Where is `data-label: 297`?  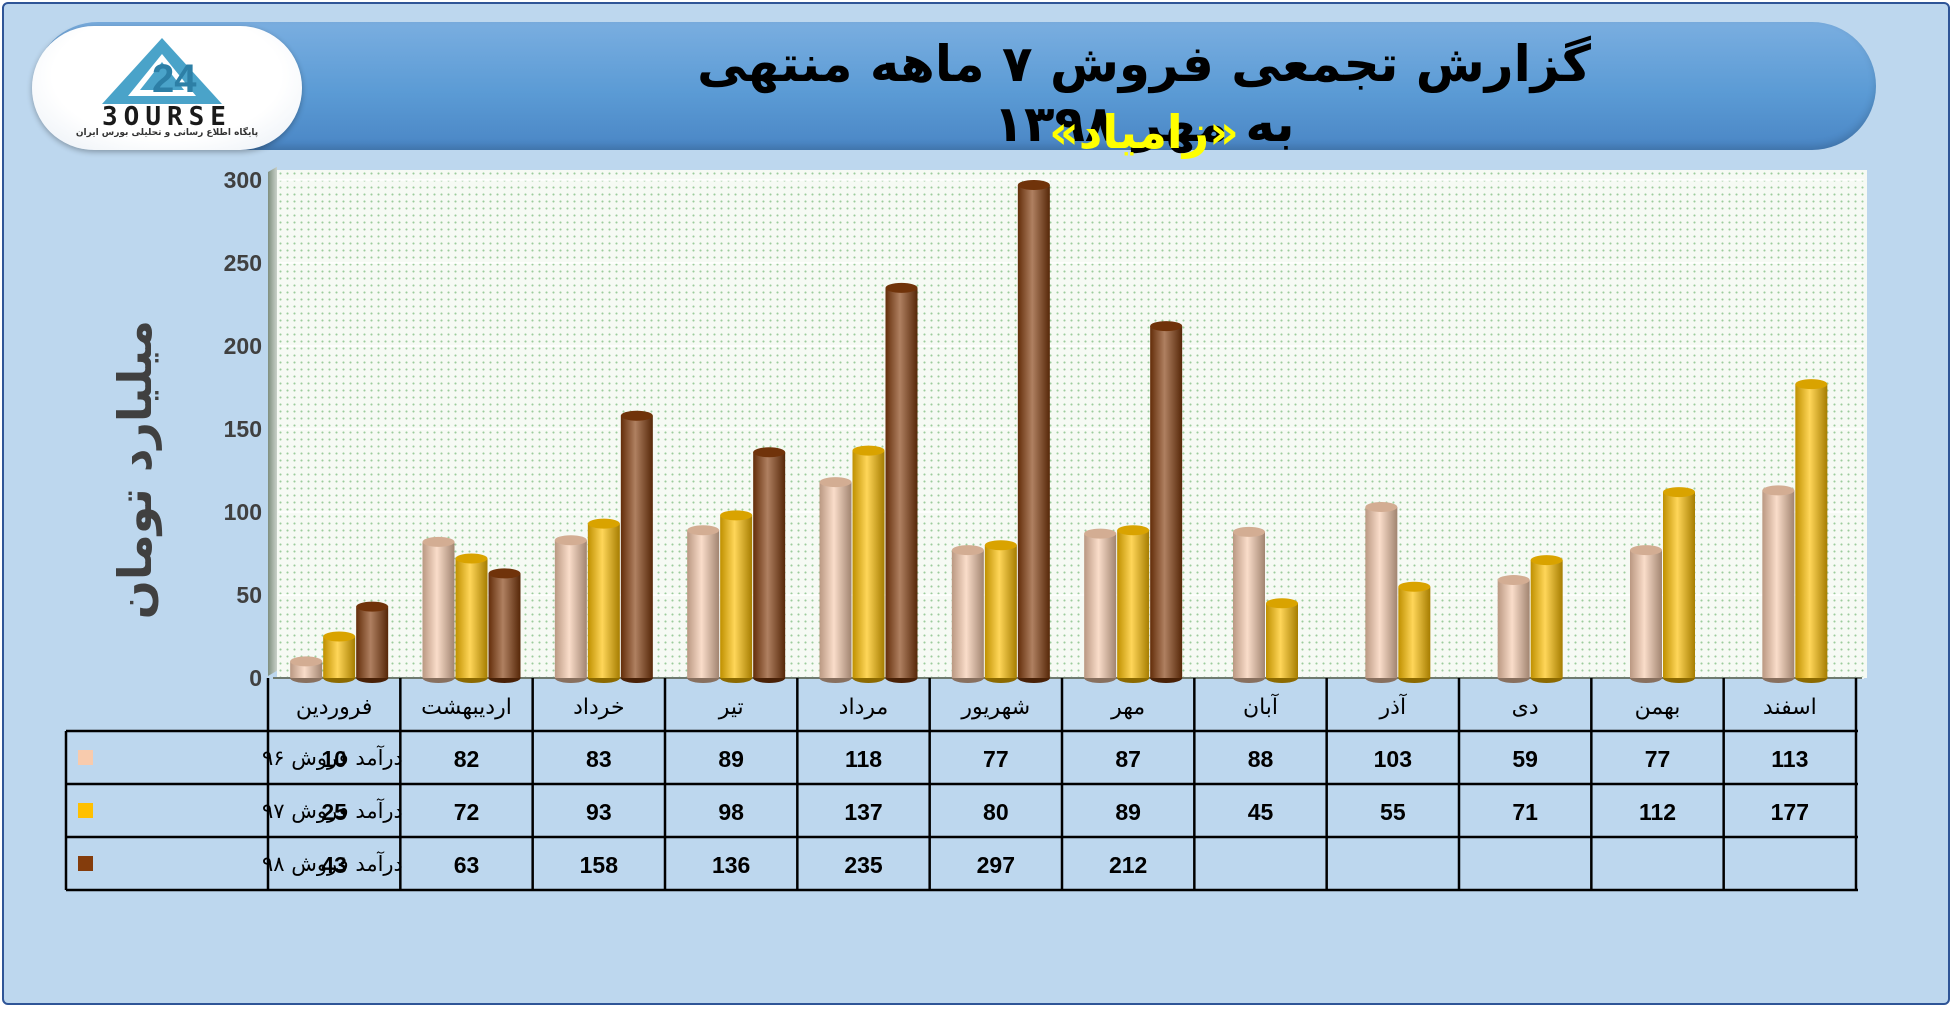 data-label: 297 is located at coordinates (996, 865).